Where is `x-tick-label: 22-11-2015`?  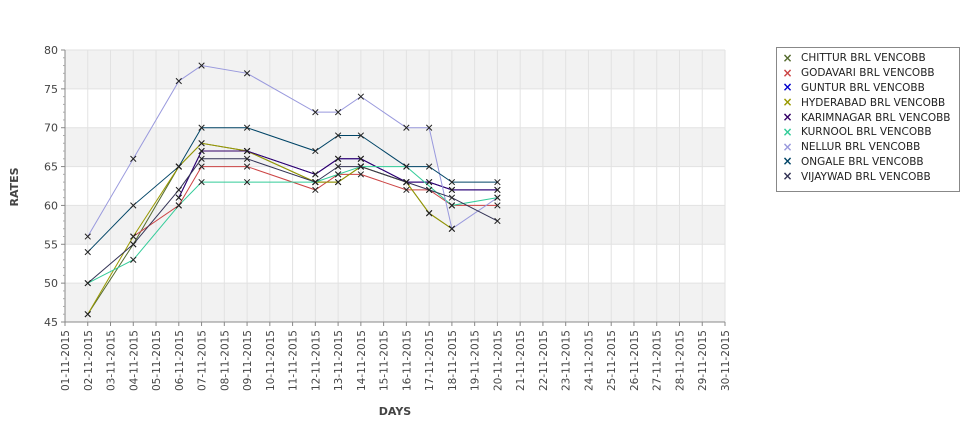
x-tick-label: 22-11-2015 is located at coordinates (544, 360).